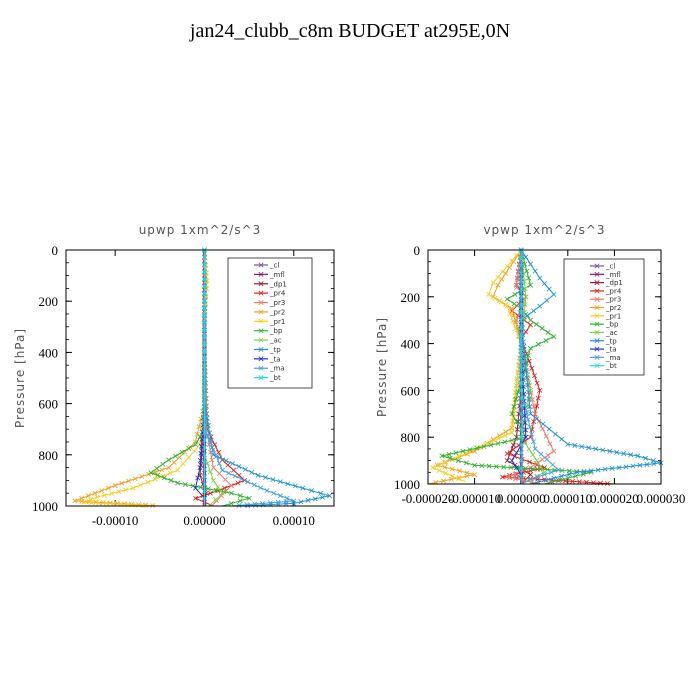 The height and width of the screenshot is (700, 700). Describe the element at coordinates (261, 349) in the screenshot. I see `legend-marker-tp` at that location.